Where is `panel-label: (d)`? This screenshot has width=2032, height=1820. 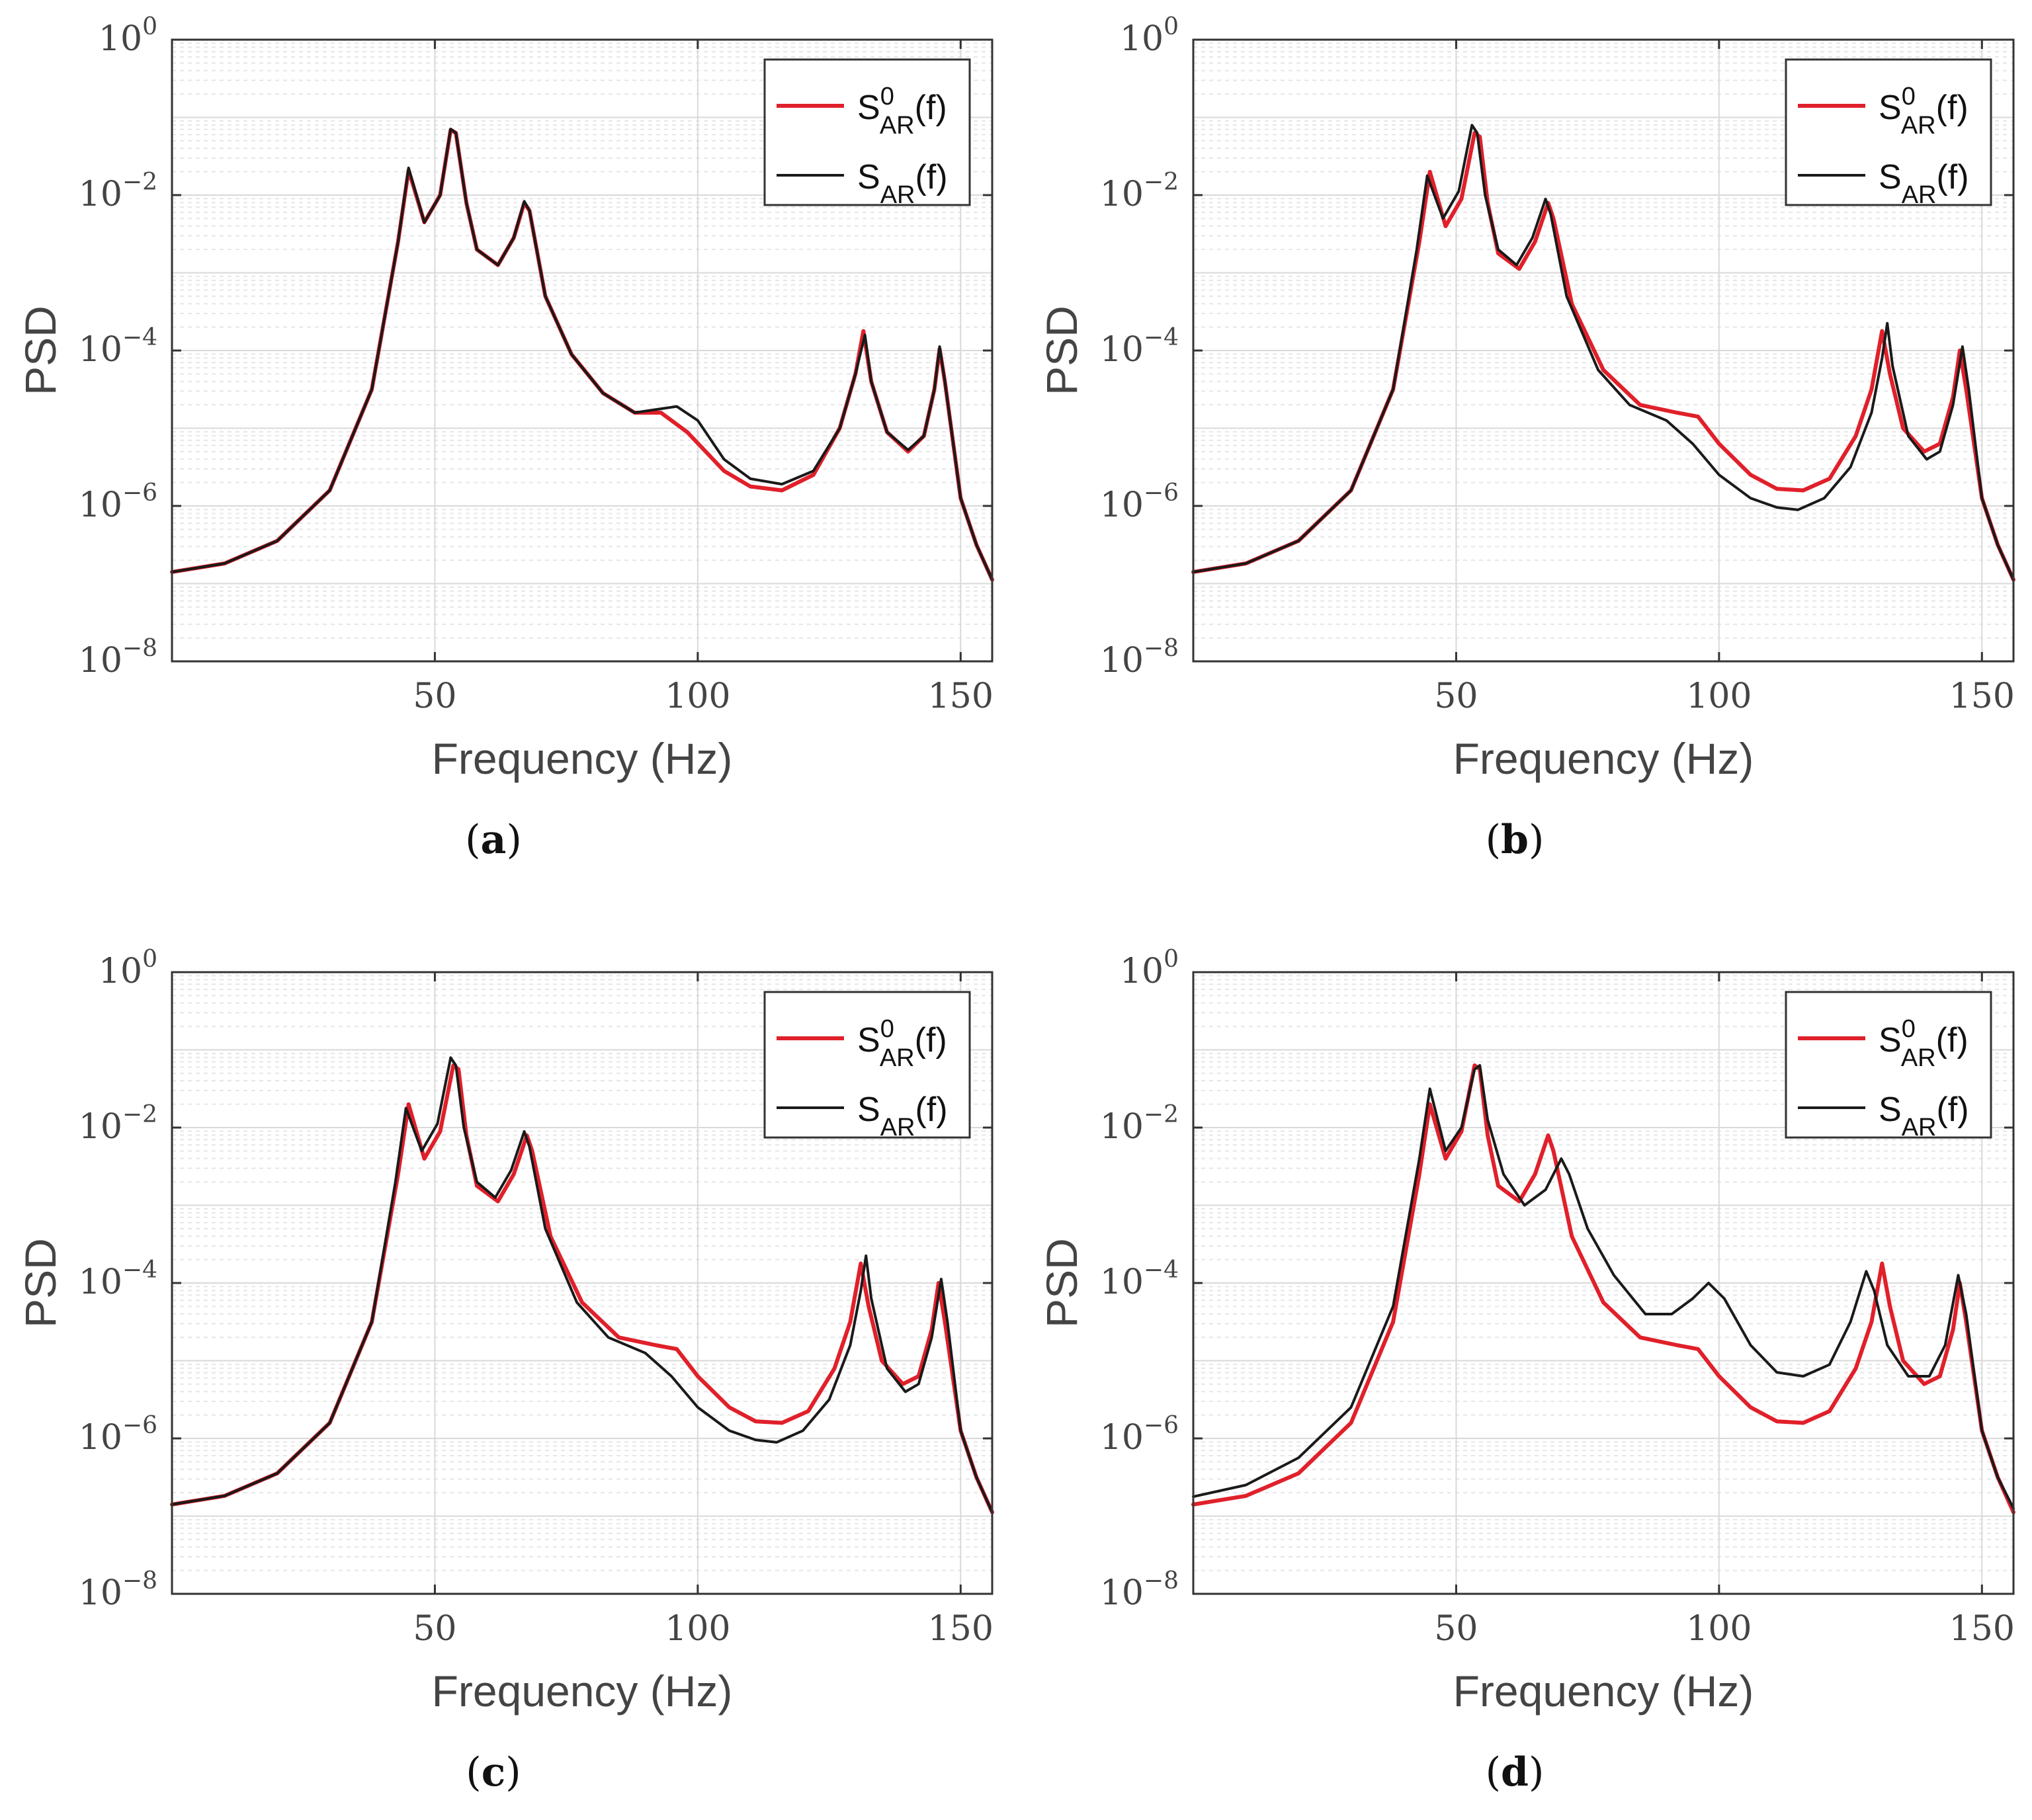 panel-label: (d) is located at coordinates (1516, 1772).